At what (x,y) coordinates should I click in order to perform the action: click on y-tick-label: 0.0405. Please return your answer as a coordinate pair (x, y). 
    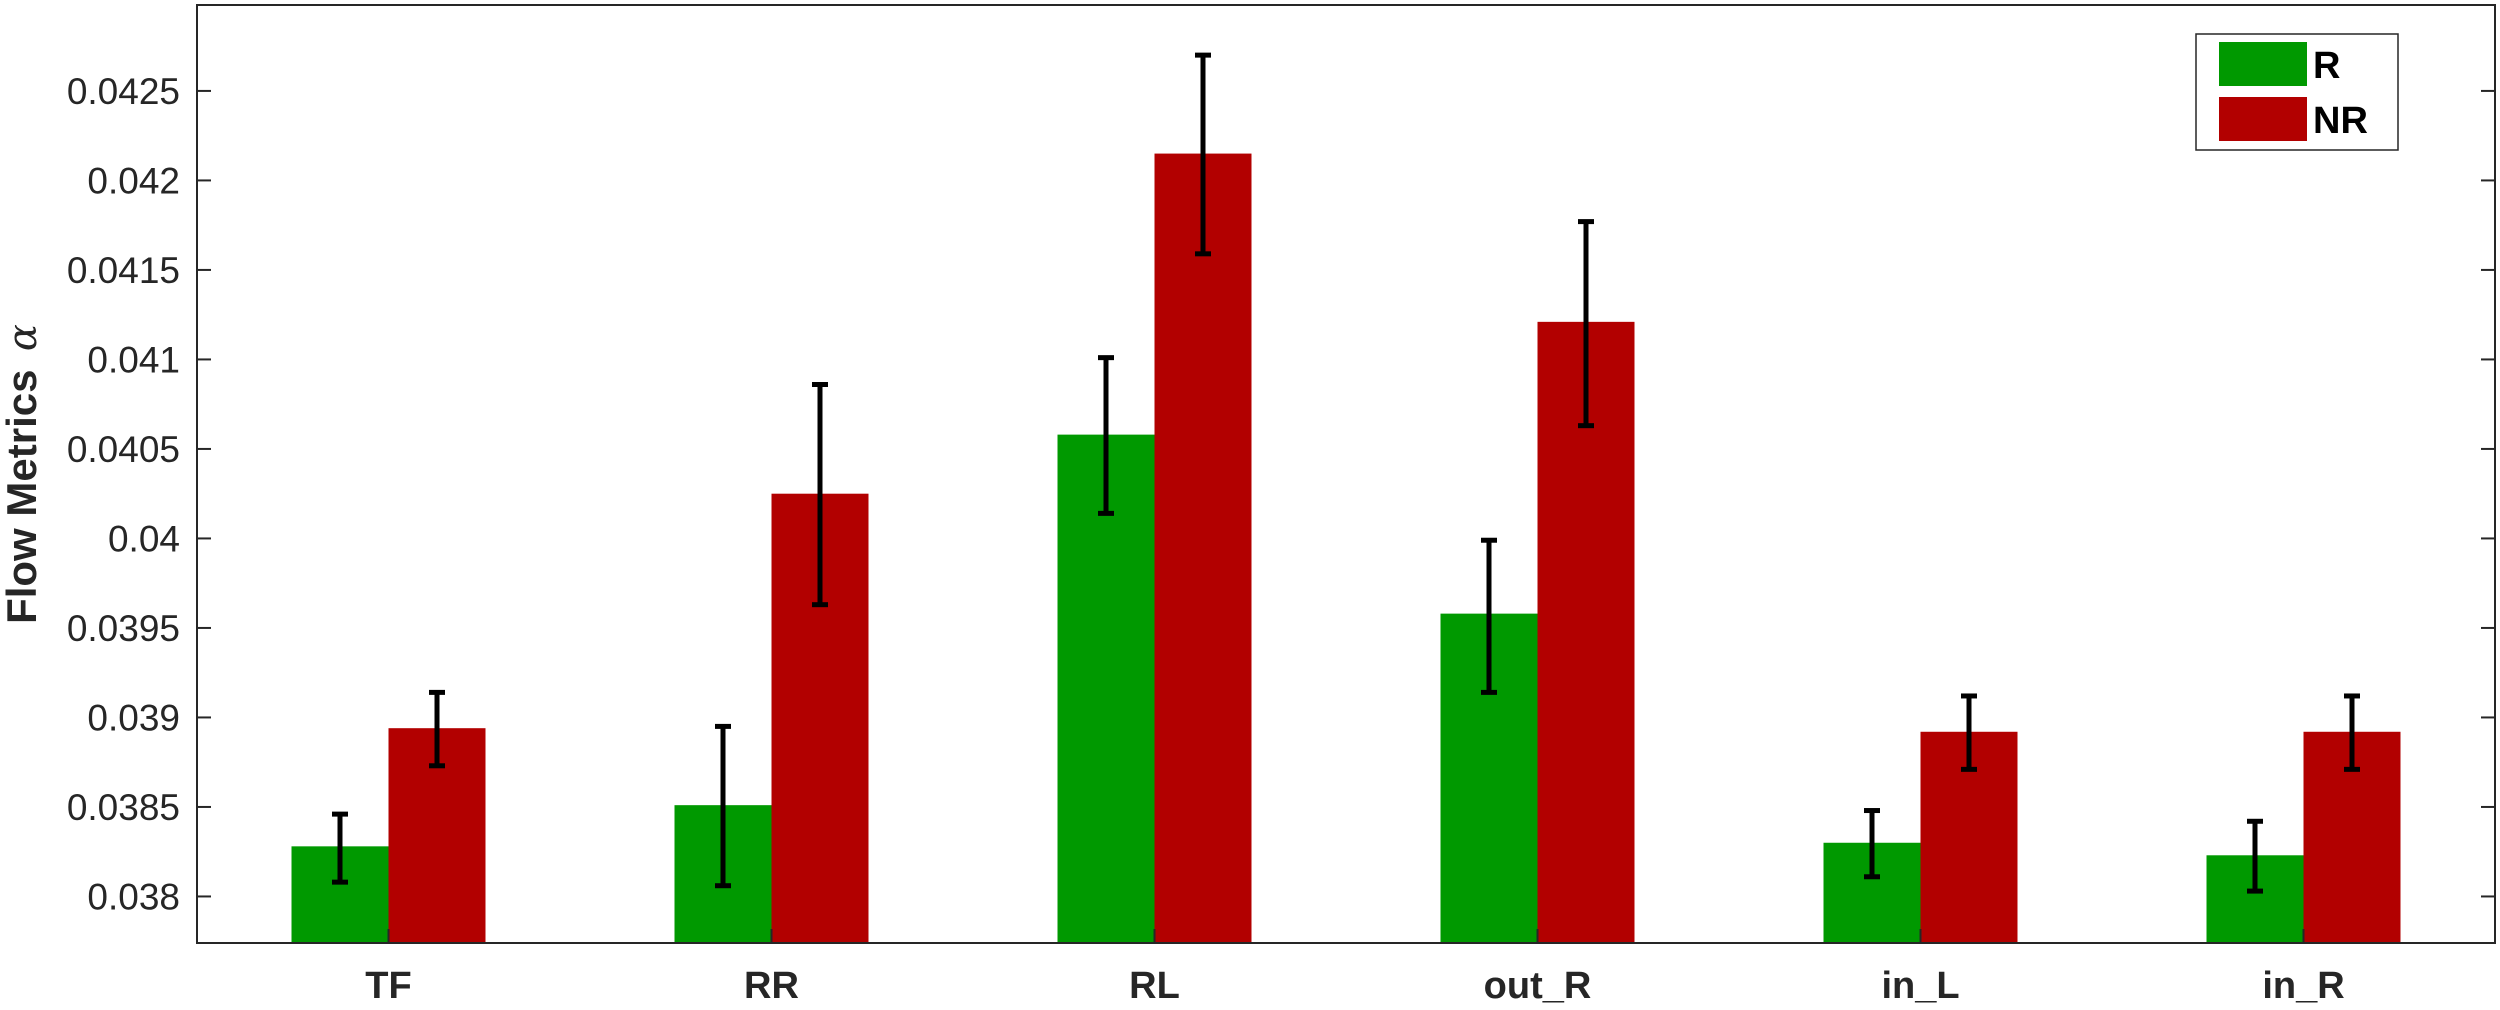
    Looking at the image, I should click on (123, 449).